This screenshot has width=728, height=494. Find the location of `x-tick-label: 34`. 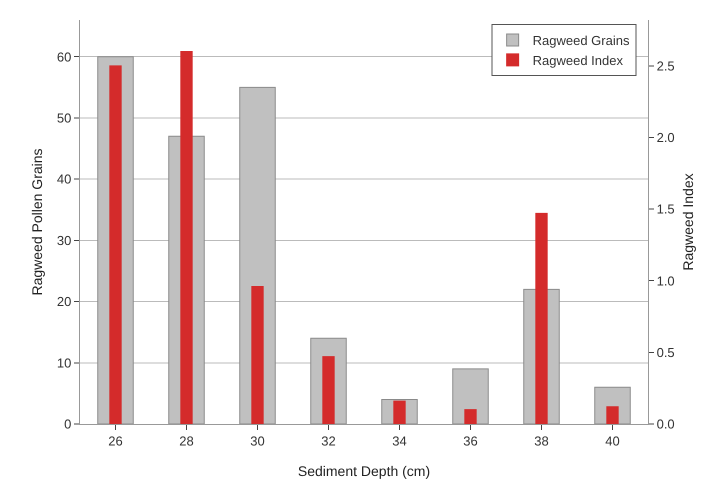

x-tick-label: 34 is located at coordinates (399, 441).